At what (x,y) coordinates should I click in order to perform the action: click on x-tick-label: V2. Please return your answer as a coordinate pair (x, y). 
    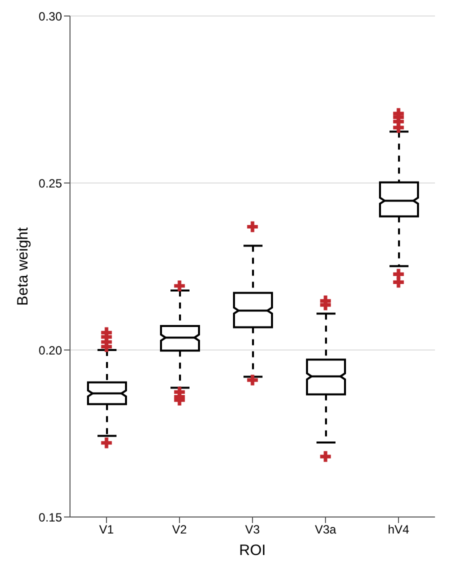
    Looking at the image, I should click on (180, 529).